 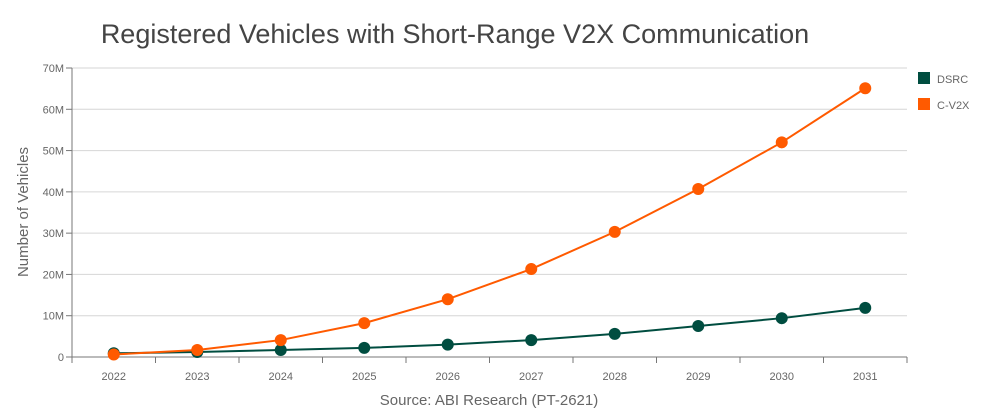 What do you see at coordinates (53, 110) in the screenshot?
I see `y-tick-label: 60M` at bounding box center [53, 110].